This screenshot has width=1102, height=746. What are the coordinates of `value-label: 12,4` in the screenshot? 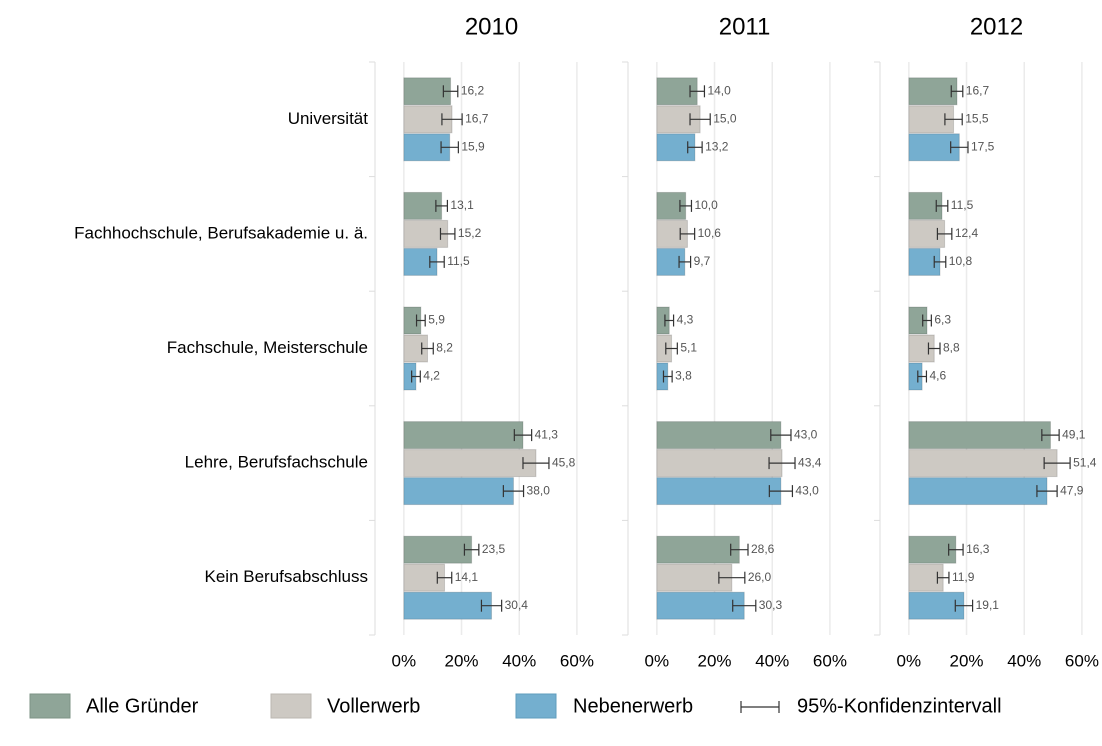 It's located at (967, 233).